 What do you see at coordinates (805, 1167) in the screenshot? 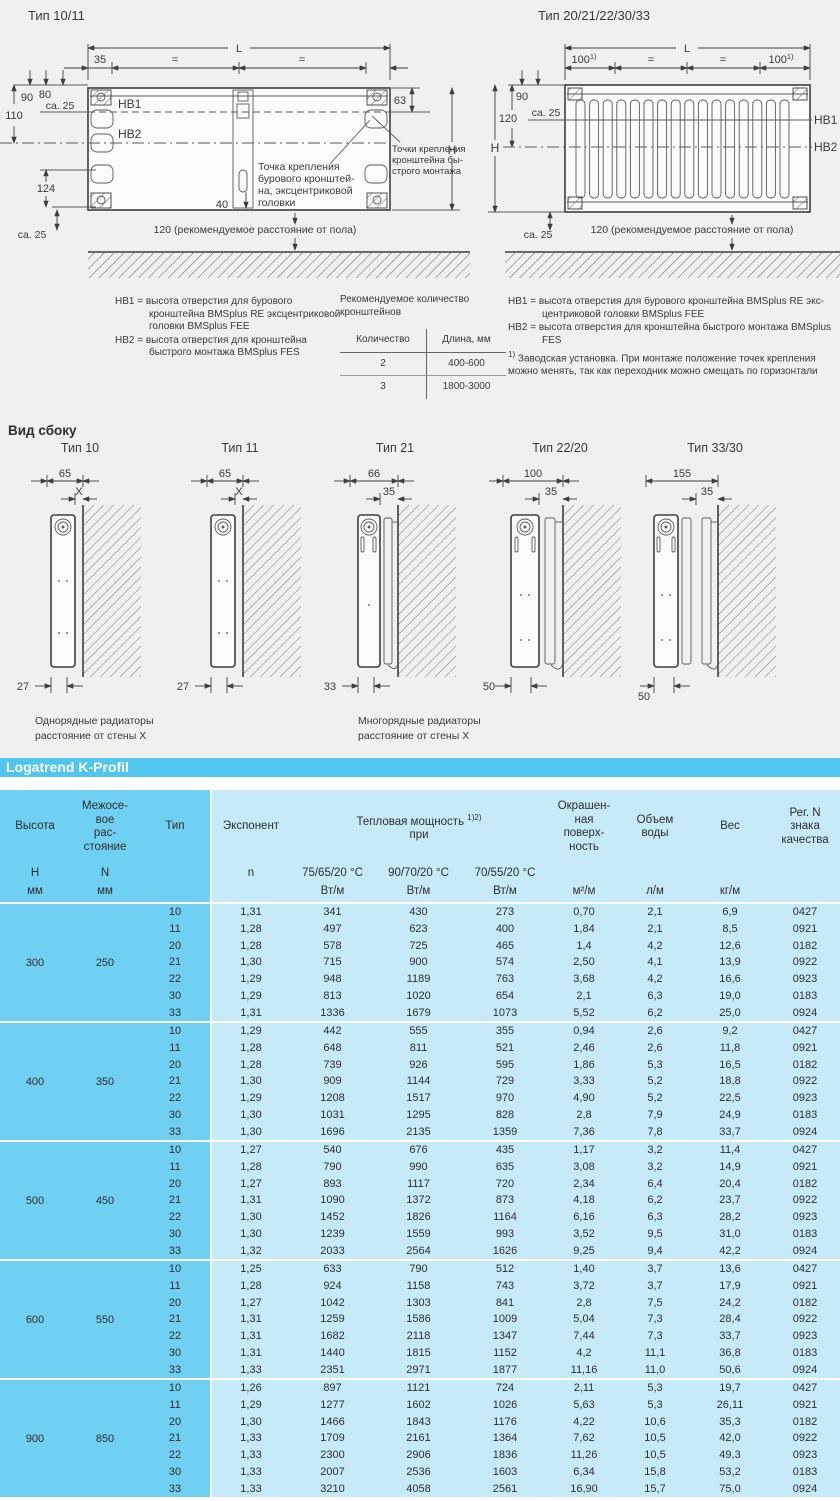
I see `table-cell: 0921` at bounding box center [805, 1167].